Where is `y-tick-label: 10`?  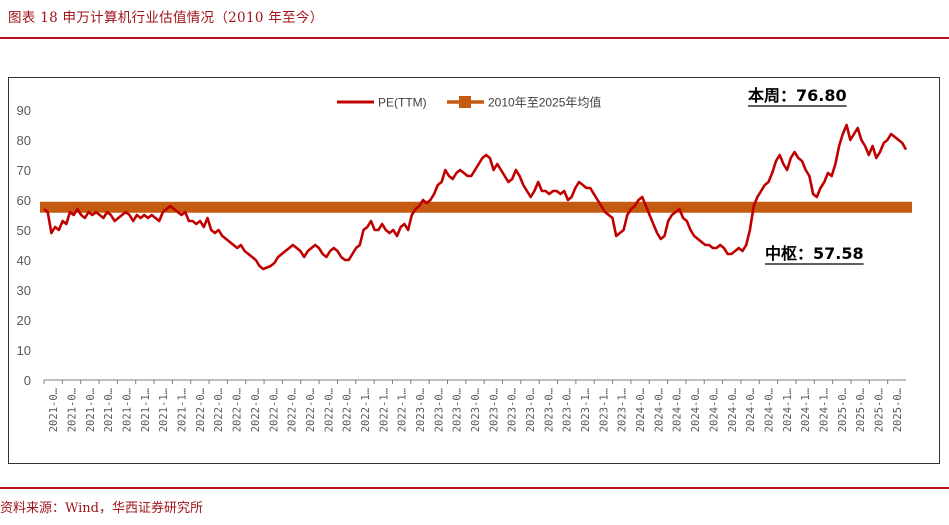 y-tick-label: 10 is located at coordinates (24, 350).